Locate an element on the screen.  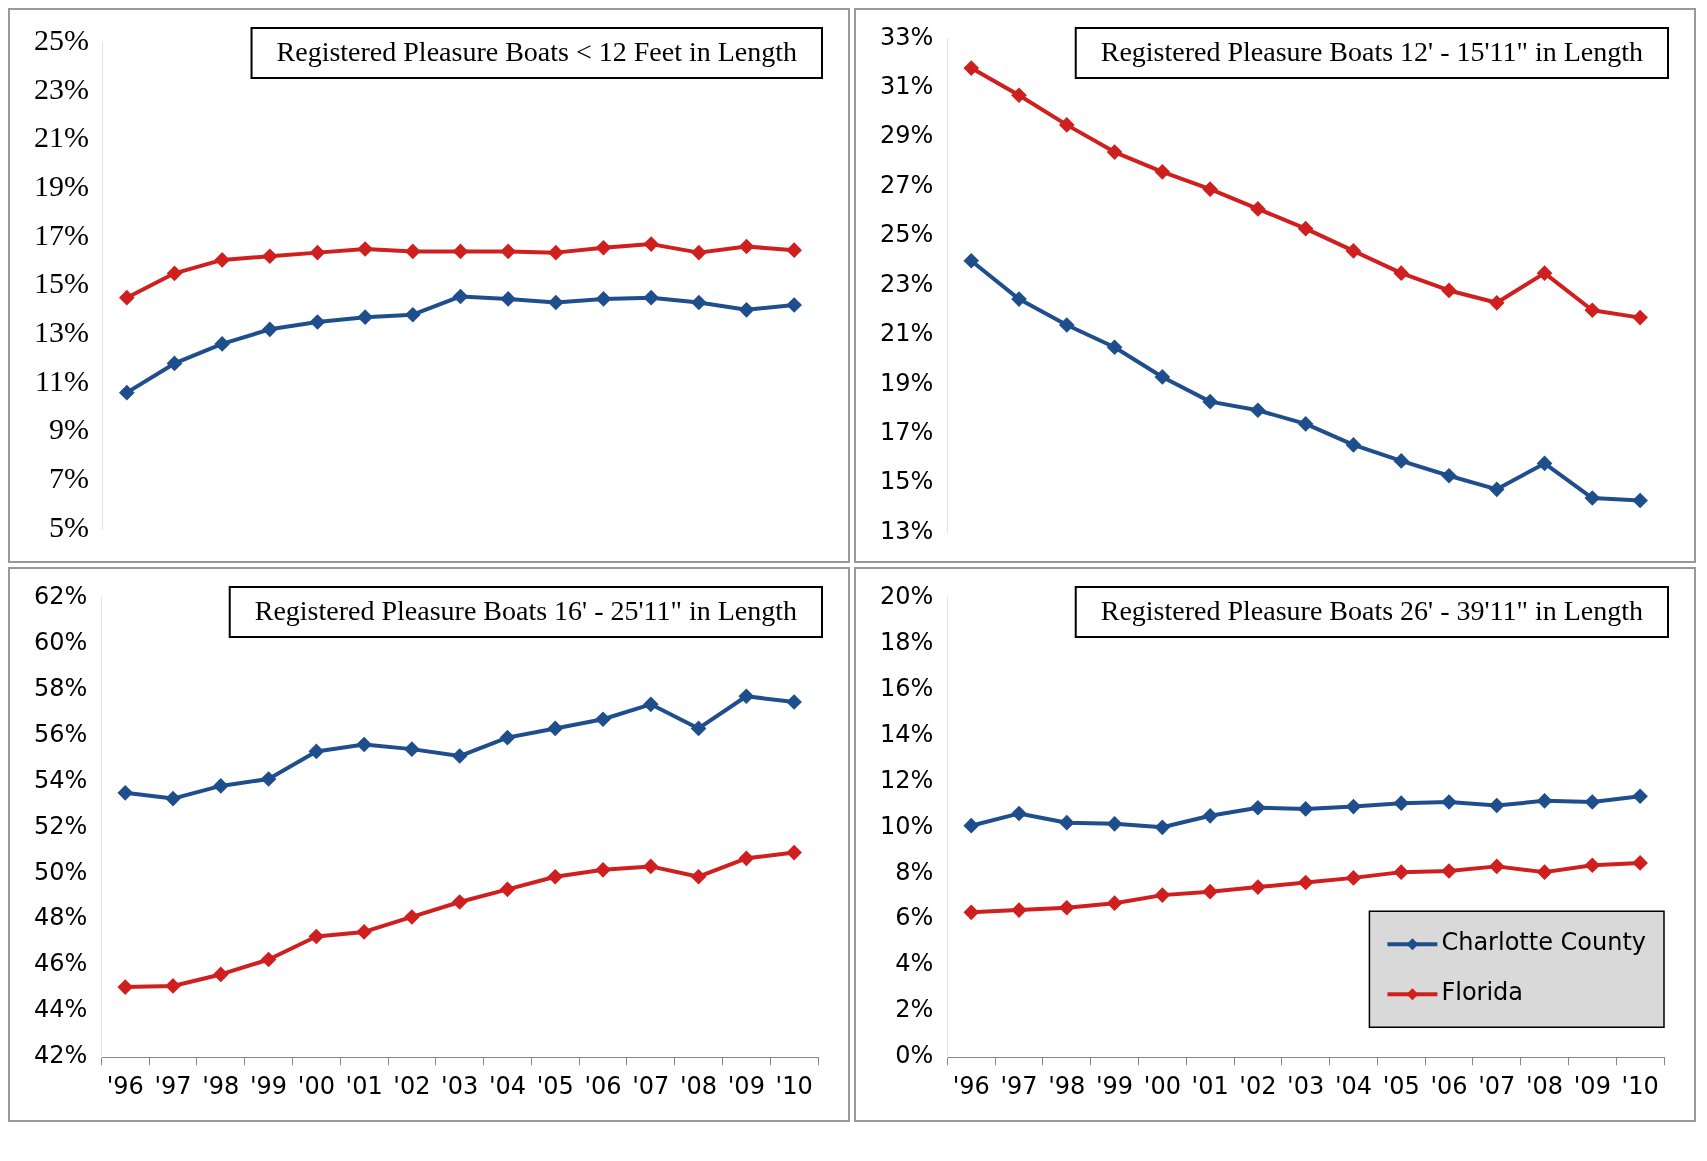
y-tick-label: 54% is located at coordinates (61, 779).